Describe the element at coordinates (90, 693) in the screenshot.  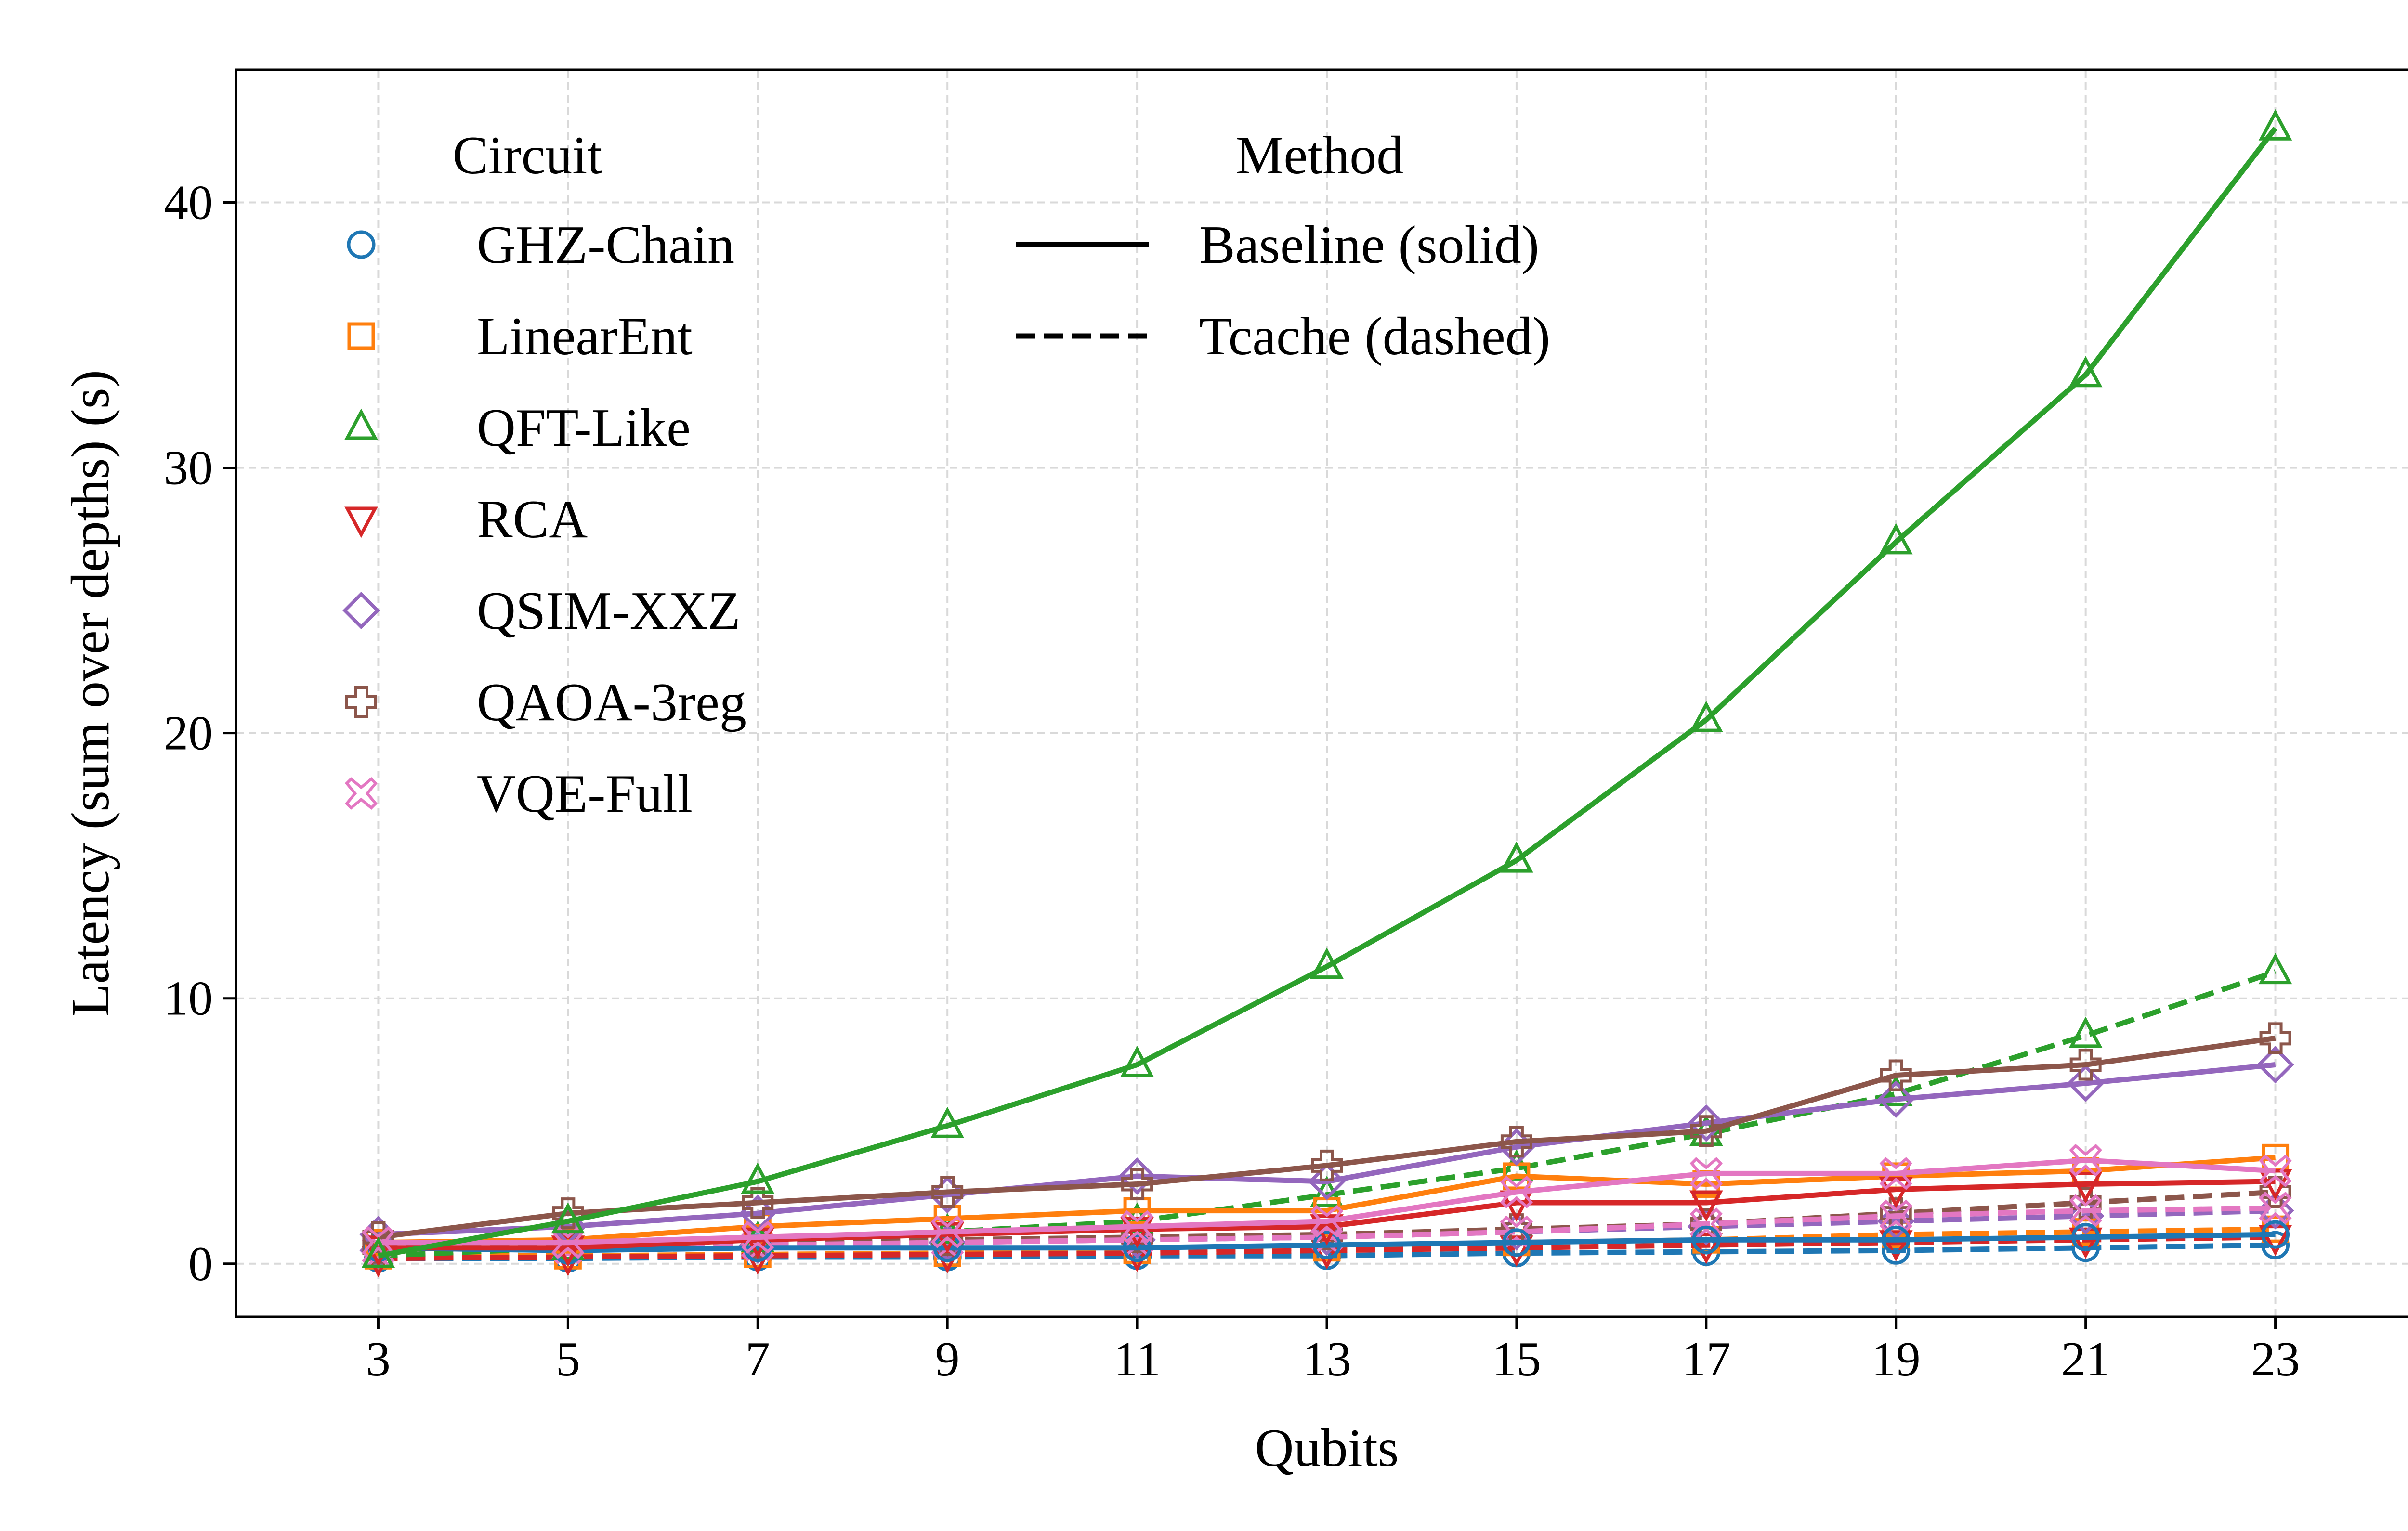
I see `y-axis-title: Latency (sum over depths) (s)` at that location.